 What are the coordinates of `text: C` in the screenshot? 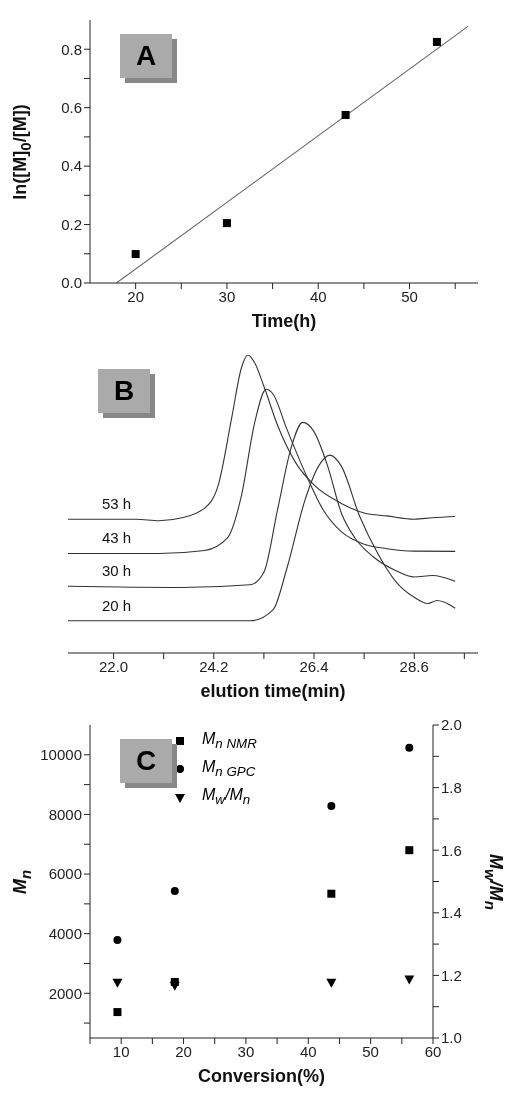 It's located at (146, 761).